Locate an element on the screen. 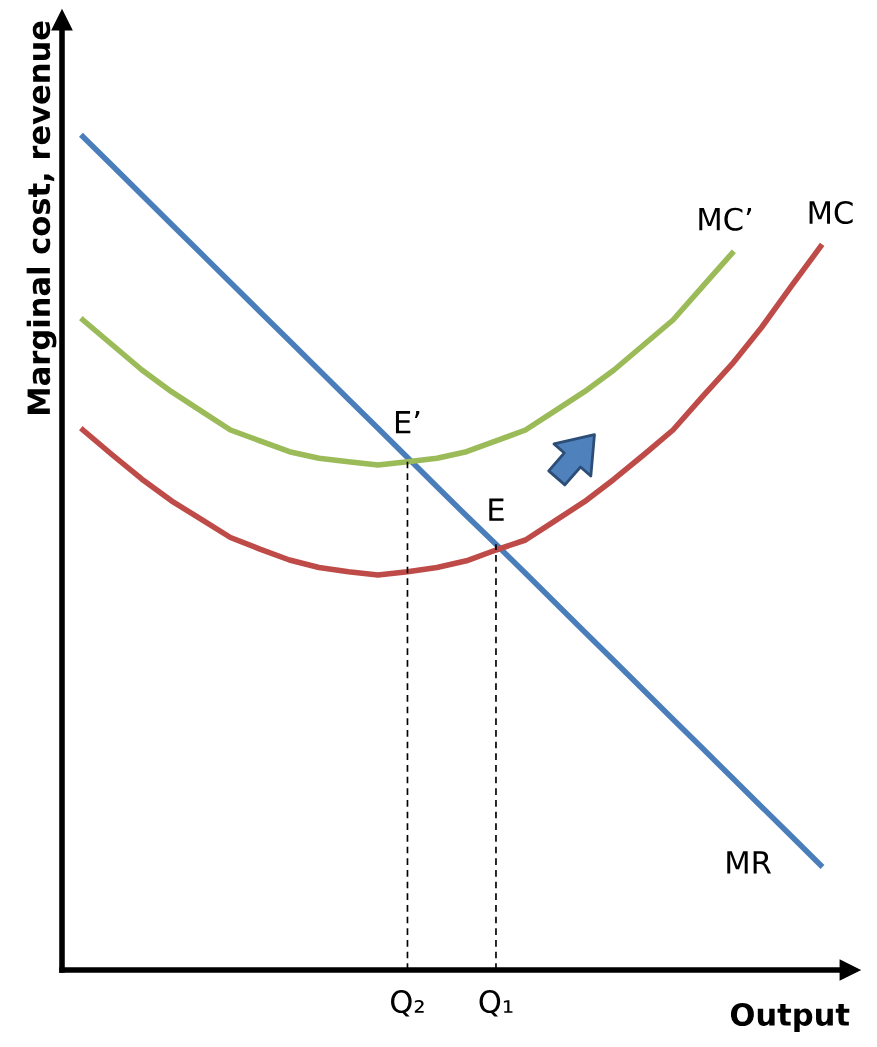 The height and width of the screenshot is (1047, 877). annotation: E is located at coordinates (496, 509).